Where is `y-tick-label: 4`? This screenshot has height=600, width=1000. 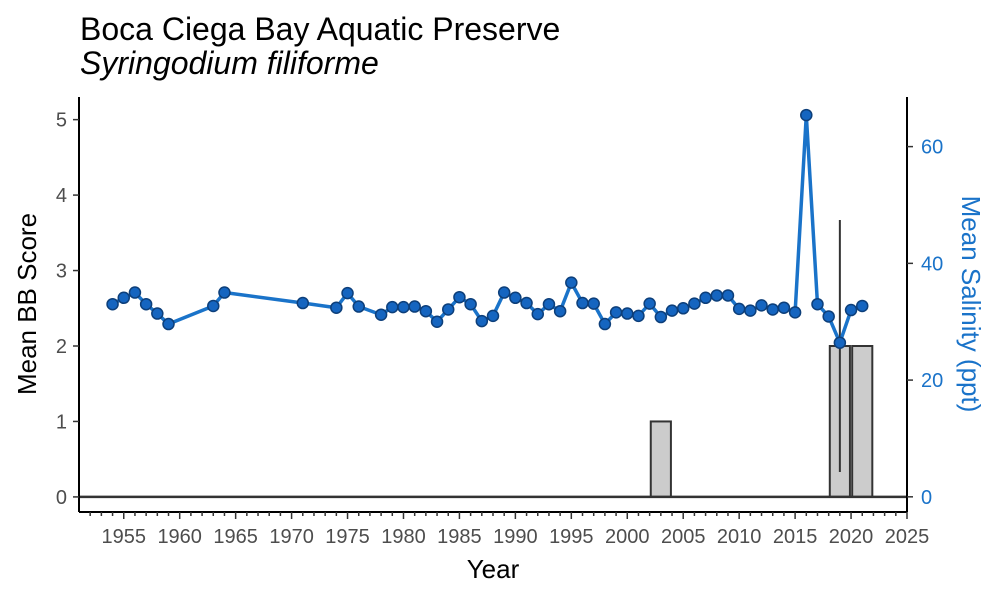
y-tick-label: 4 is located at coordinates (61, 196).